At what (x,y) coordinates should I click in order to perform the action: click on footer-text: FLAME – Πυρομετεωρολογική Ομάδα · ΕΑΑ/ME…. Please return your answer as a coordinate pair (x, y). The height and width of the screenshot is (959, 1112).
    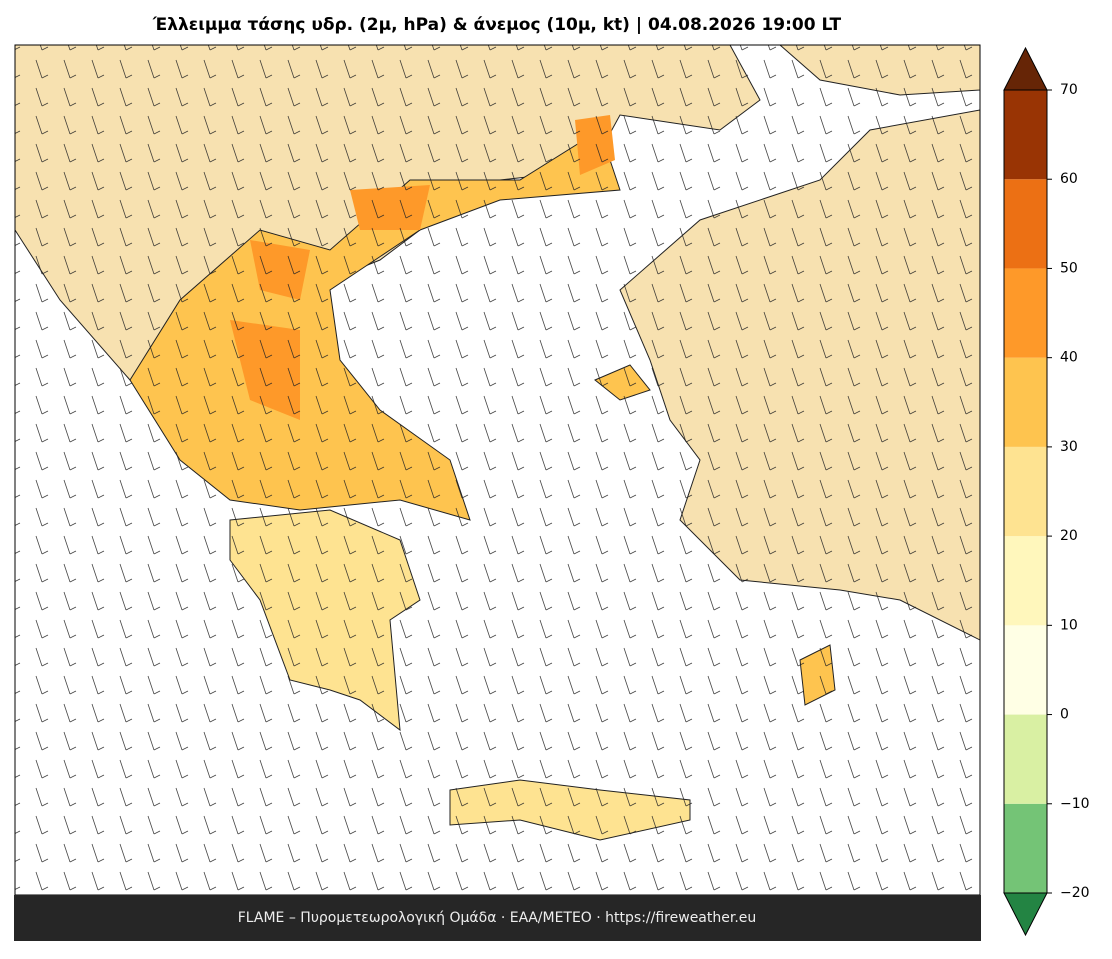
    Looking at the image, I should click on (497, 918).